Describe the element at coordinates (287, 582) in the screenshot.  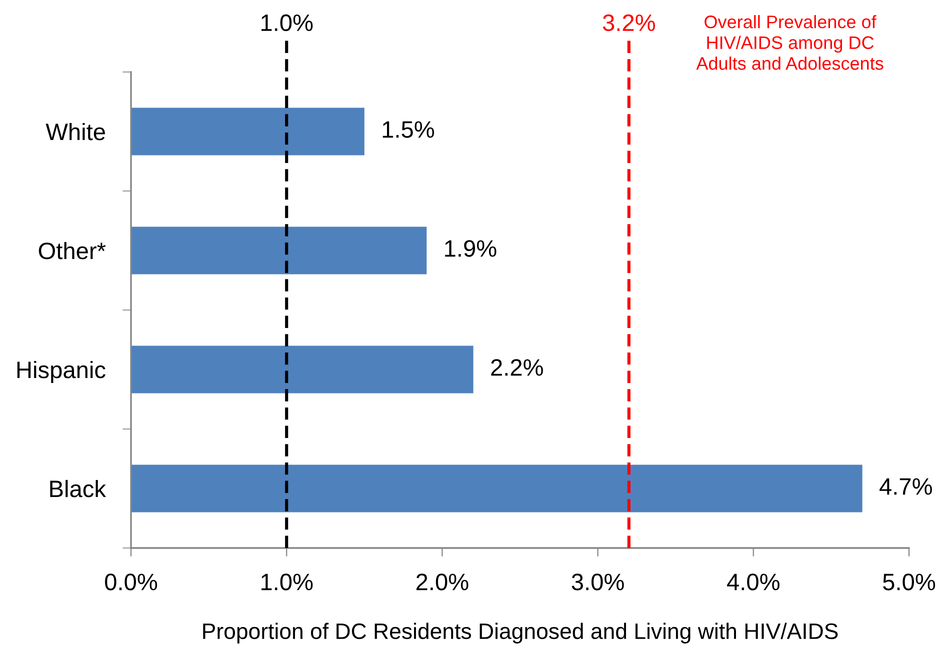
I see `x-tick-label: 1.0%` at that location.